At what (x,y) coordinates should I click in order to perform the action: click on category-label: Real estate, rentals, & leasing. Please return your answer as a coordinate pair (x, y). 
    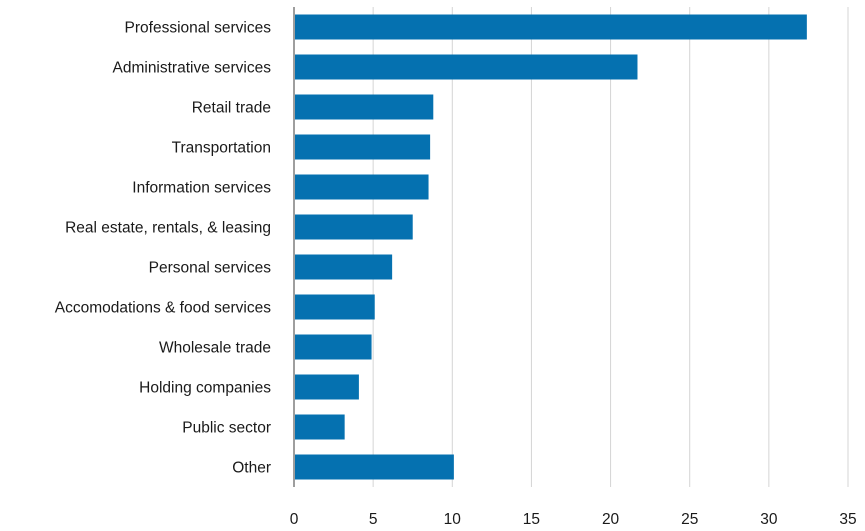
    Looking at the image, I should click on (168, 228).